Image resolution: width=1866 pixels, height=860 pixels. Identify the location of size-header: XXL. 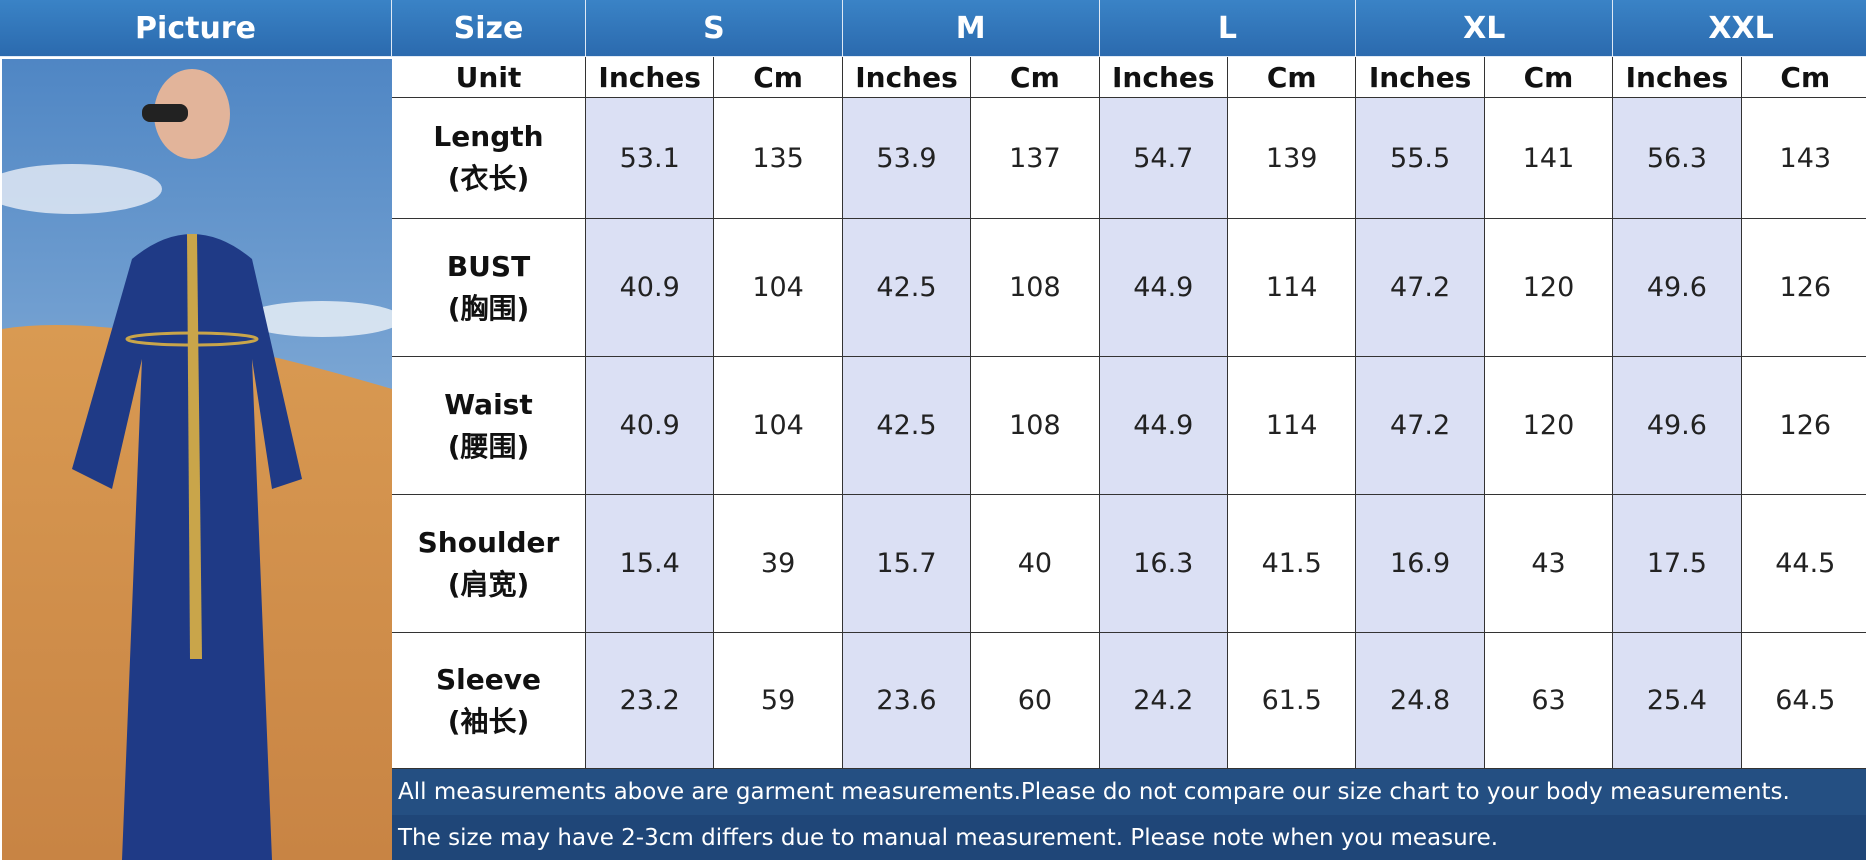
(1739, 28).